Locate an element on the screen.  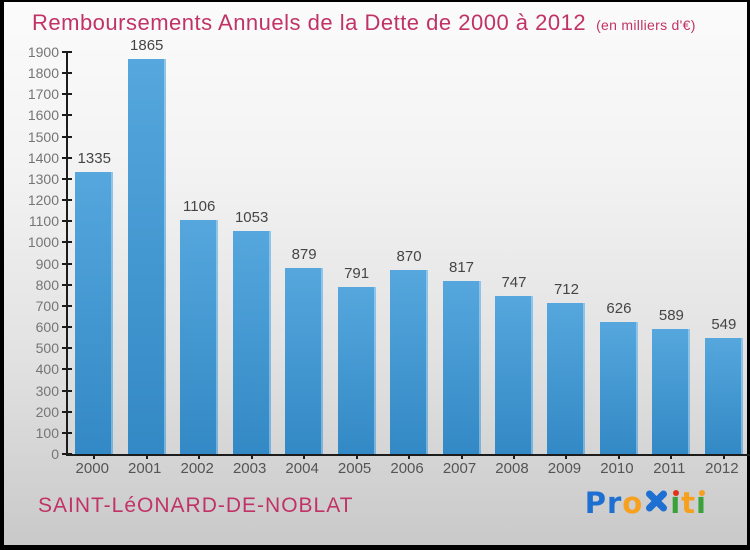
y-axis-tick-label: 1100 is located at coordinates (43, 221).